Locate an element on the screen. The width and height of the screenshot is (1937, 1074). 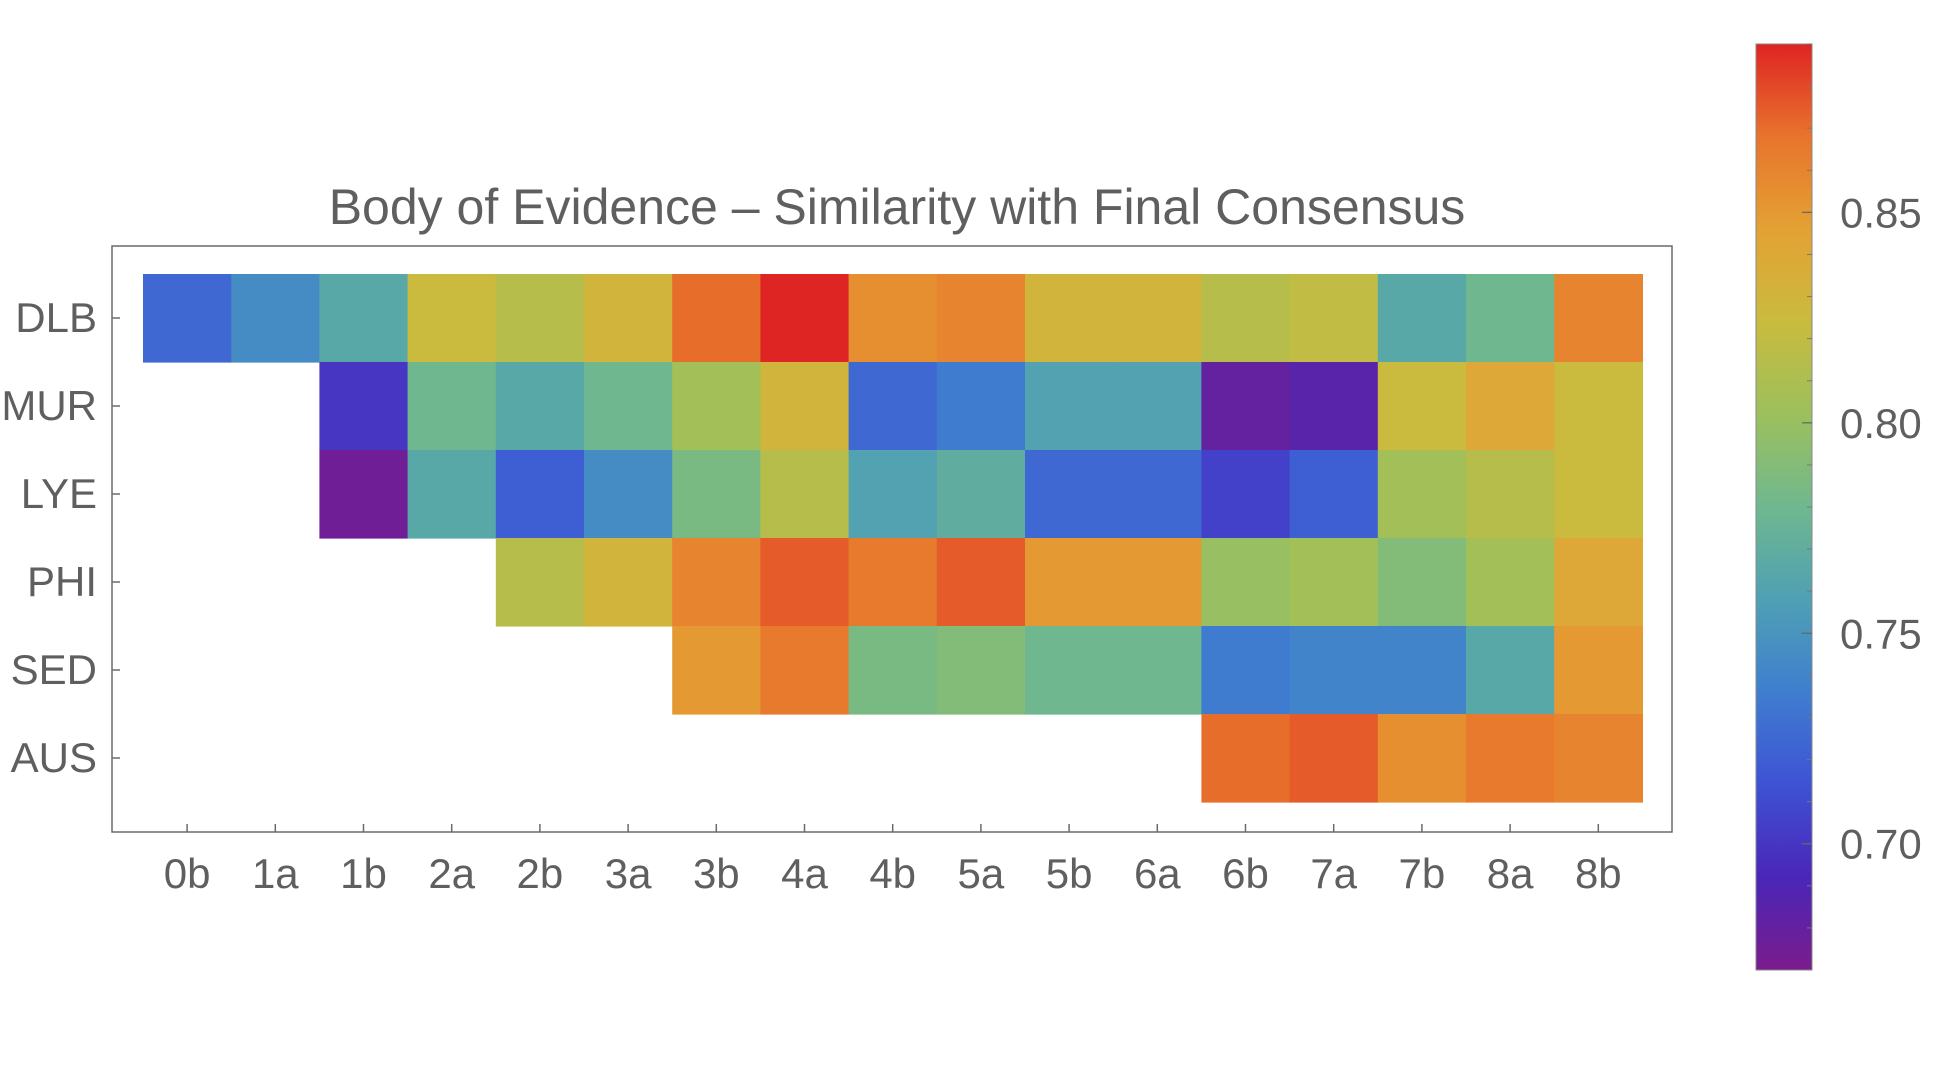
heatmap-cell-dlb-4b is located at coordinates (893, 318).